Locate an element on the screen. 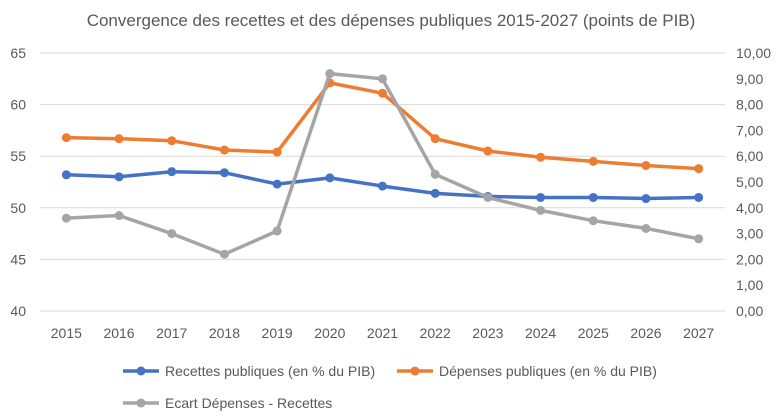 The height and width of the screenshot is (417, 783). y-right-tick-label: 9,00 is located at coordinates (749, 79).